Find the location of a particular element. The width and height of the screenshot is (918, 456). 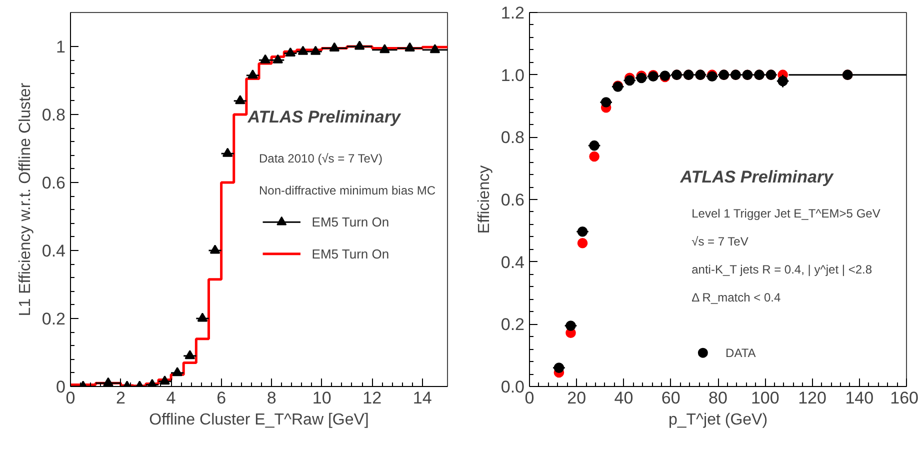

annotation: Non-diffractive minimum bias MC is located at coordinates (347, 190).